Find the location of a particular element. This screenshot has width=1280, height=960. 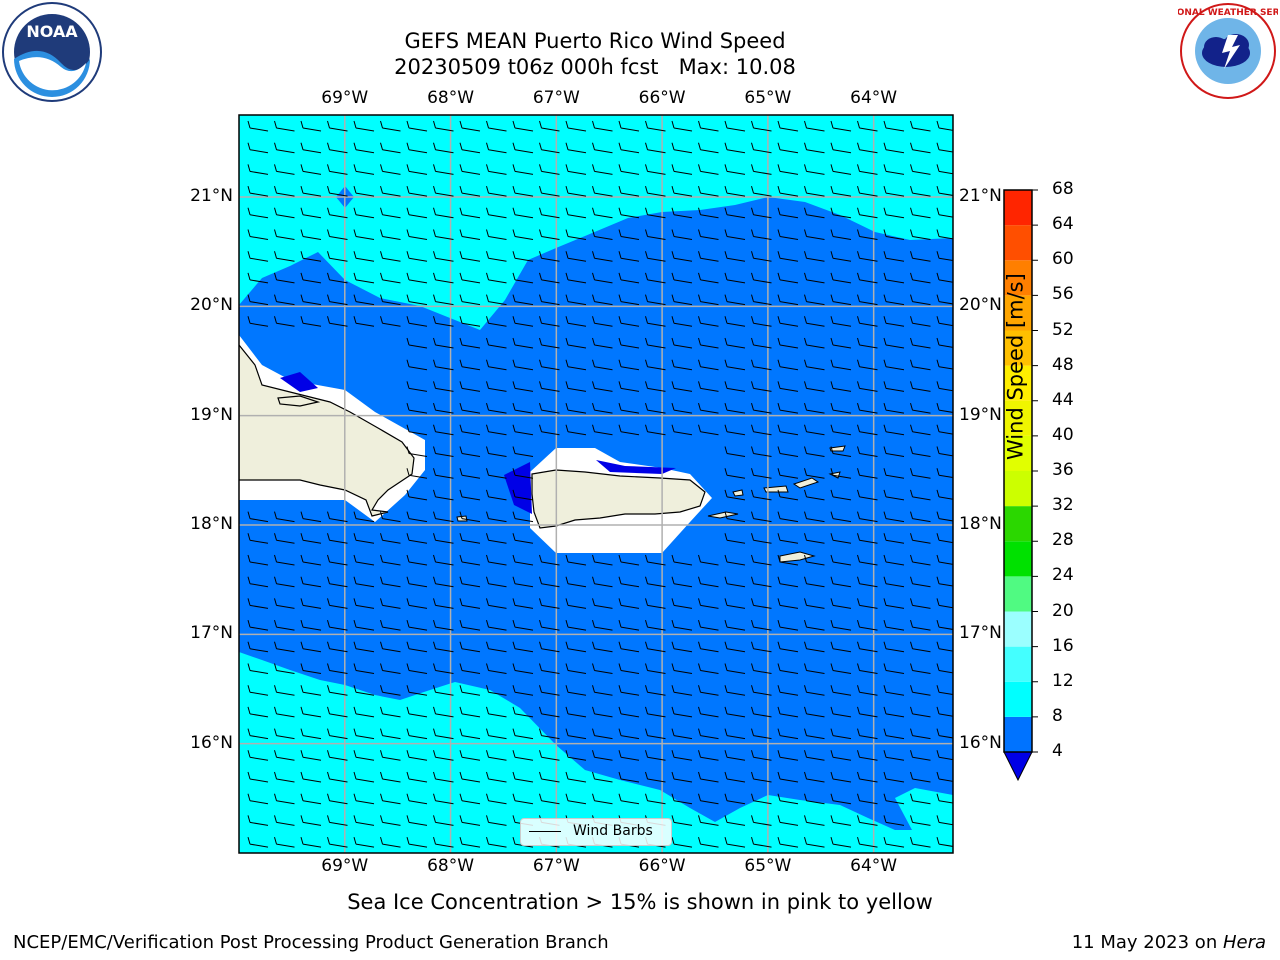

chart-subtitle: 20230509 t06z 000h fcst Max: 10.08 is located at coordinates (595, 67).